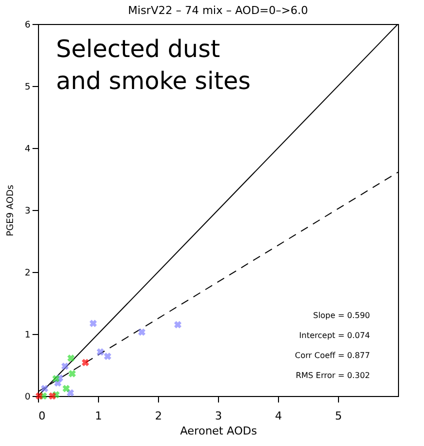 This screenshot has width=424, height=446. What do you see at coordinates (27, 211) in the screenshot?
I see `y-tick-label: 3` at bounding box center [27, 211].